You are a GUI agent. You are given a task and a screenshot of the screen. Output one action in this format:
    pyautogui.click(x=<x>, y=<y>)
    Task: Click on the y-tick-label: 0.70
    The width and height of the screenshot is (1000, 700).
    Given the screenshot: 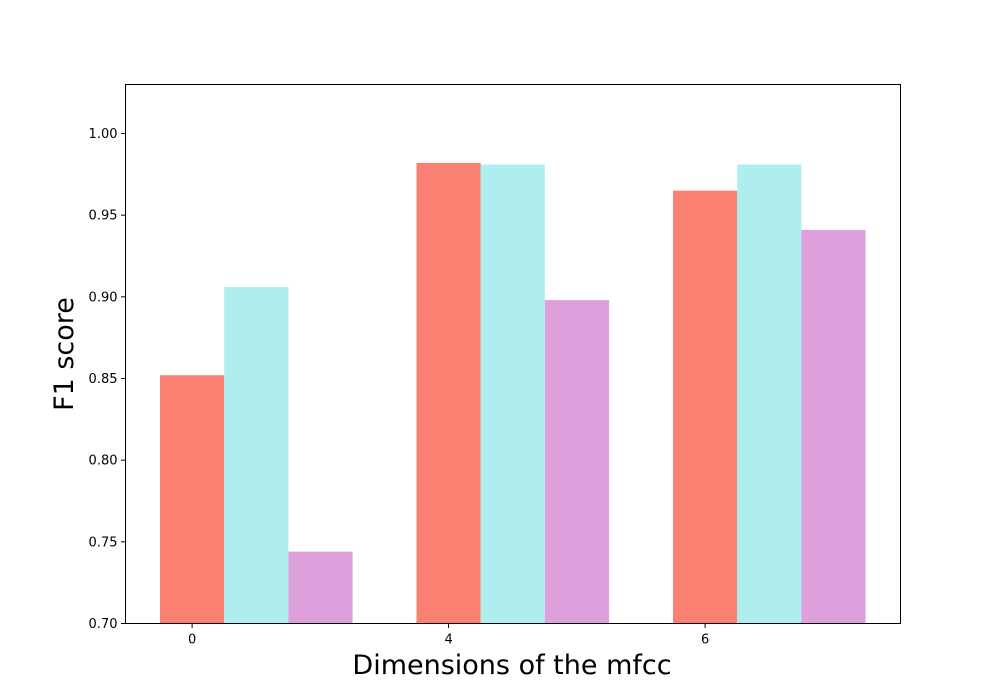 What is the action you would take?
    pyautogui.click(x=103, y=624)
    